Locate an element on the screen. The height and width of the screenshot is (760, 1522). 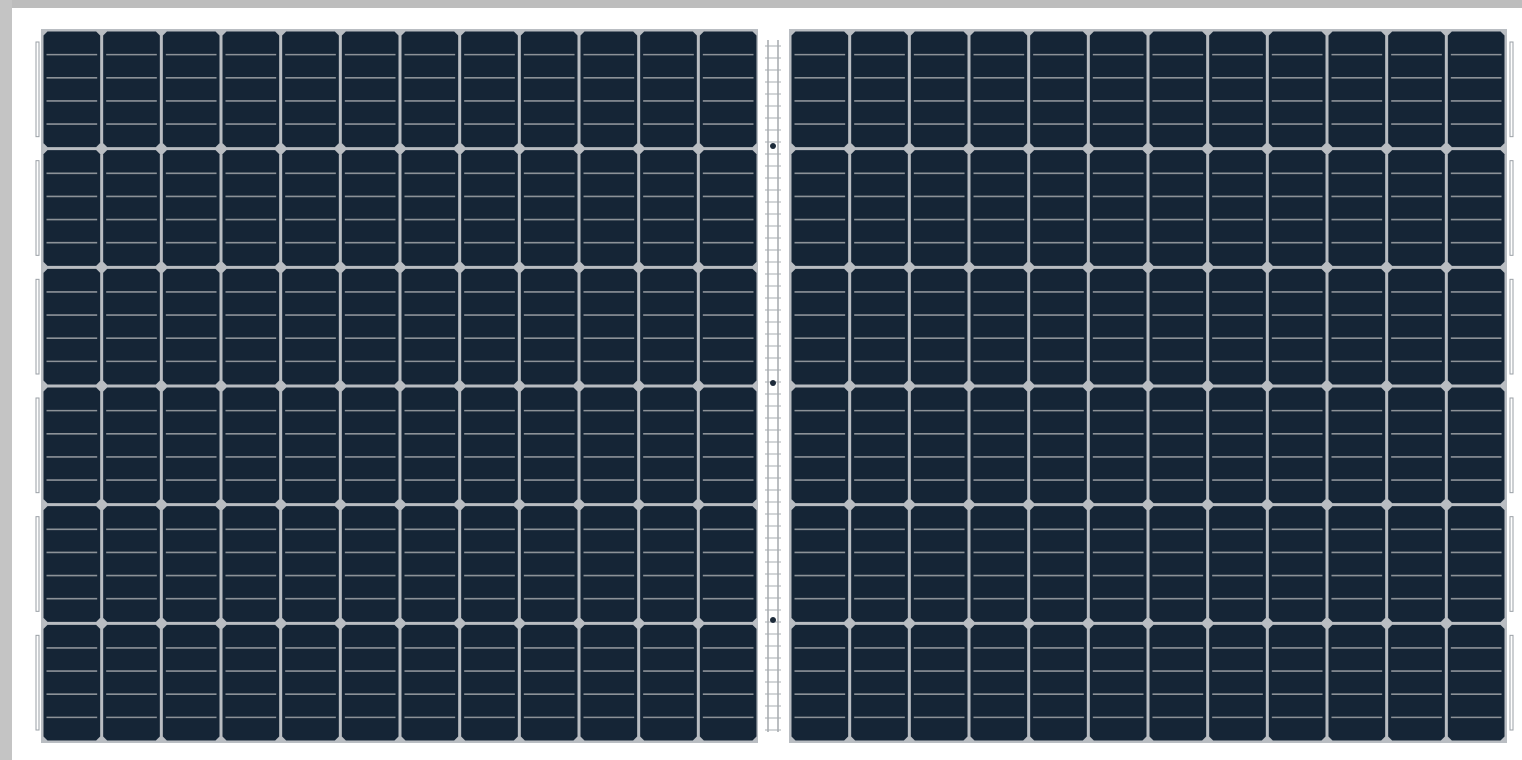
frame-top-edge is located at coordinates (761, 4).